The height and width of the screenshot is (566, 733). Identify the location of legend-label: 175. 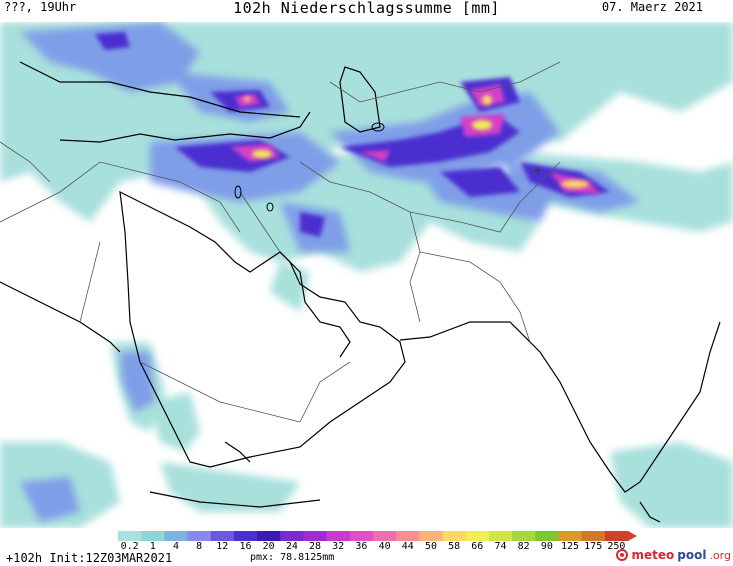
(593, 546).